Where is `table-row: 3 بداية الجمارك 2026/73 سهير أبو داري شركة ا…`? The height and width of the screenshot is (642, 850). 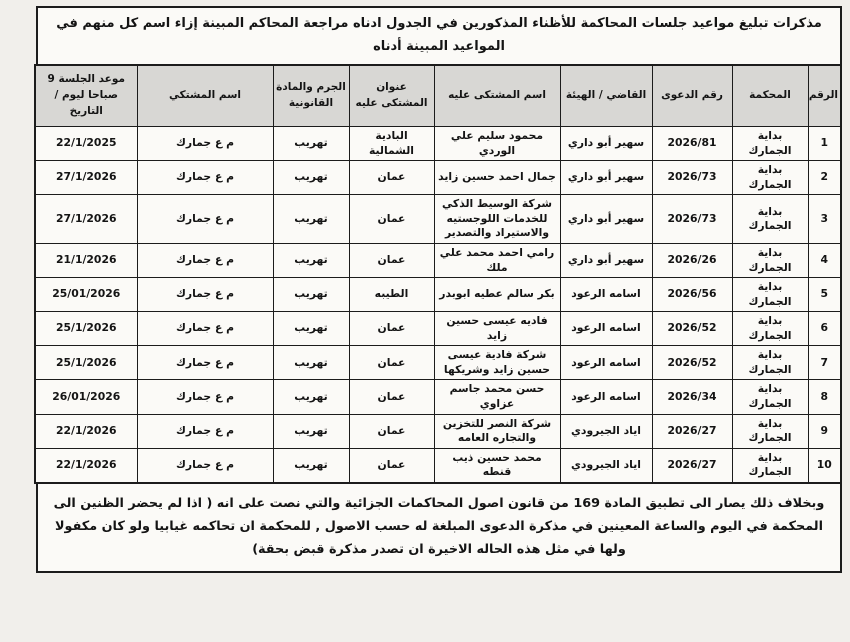 table-row: 3 بداية الجمارك 2026/73 سهير أبو داري شركة ا… is located at coordinates (438, 219).